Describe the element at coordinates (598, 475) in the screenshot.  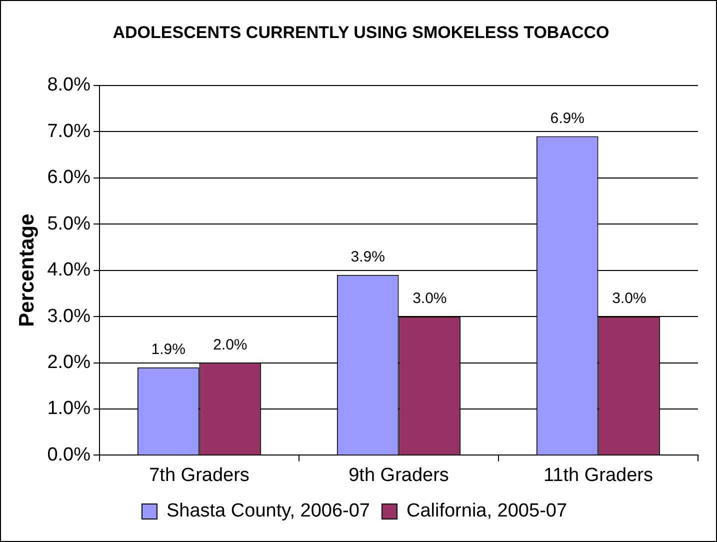
I see `x-tick-label: 11th Graders` at that location.